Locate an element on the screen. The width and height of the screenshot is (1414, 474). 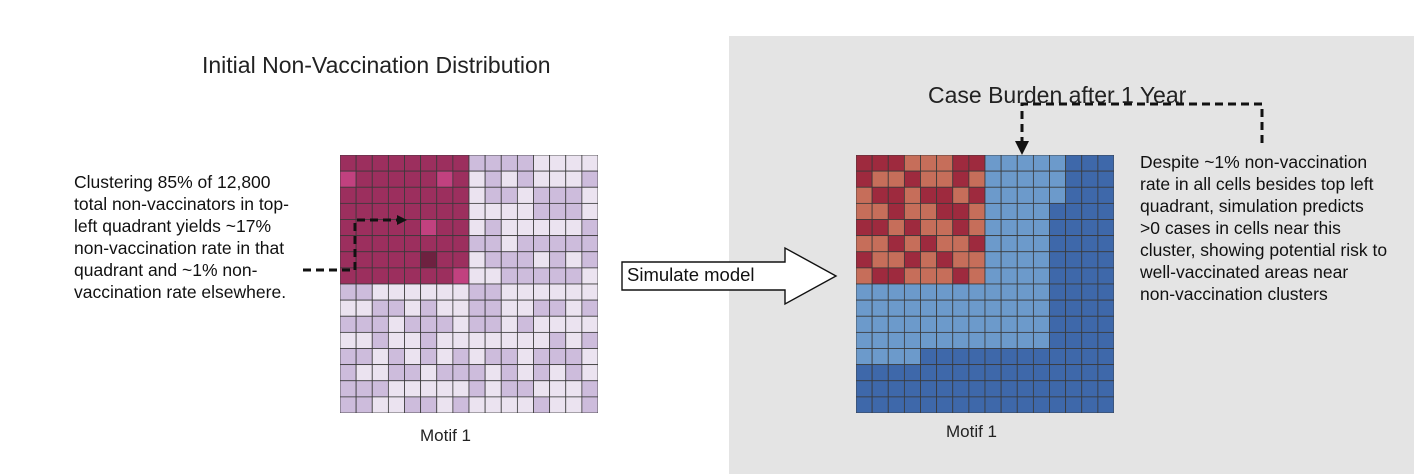
left-panel-title: Initial Non-Vaccination Distribution is located at coordinates (376, 65).